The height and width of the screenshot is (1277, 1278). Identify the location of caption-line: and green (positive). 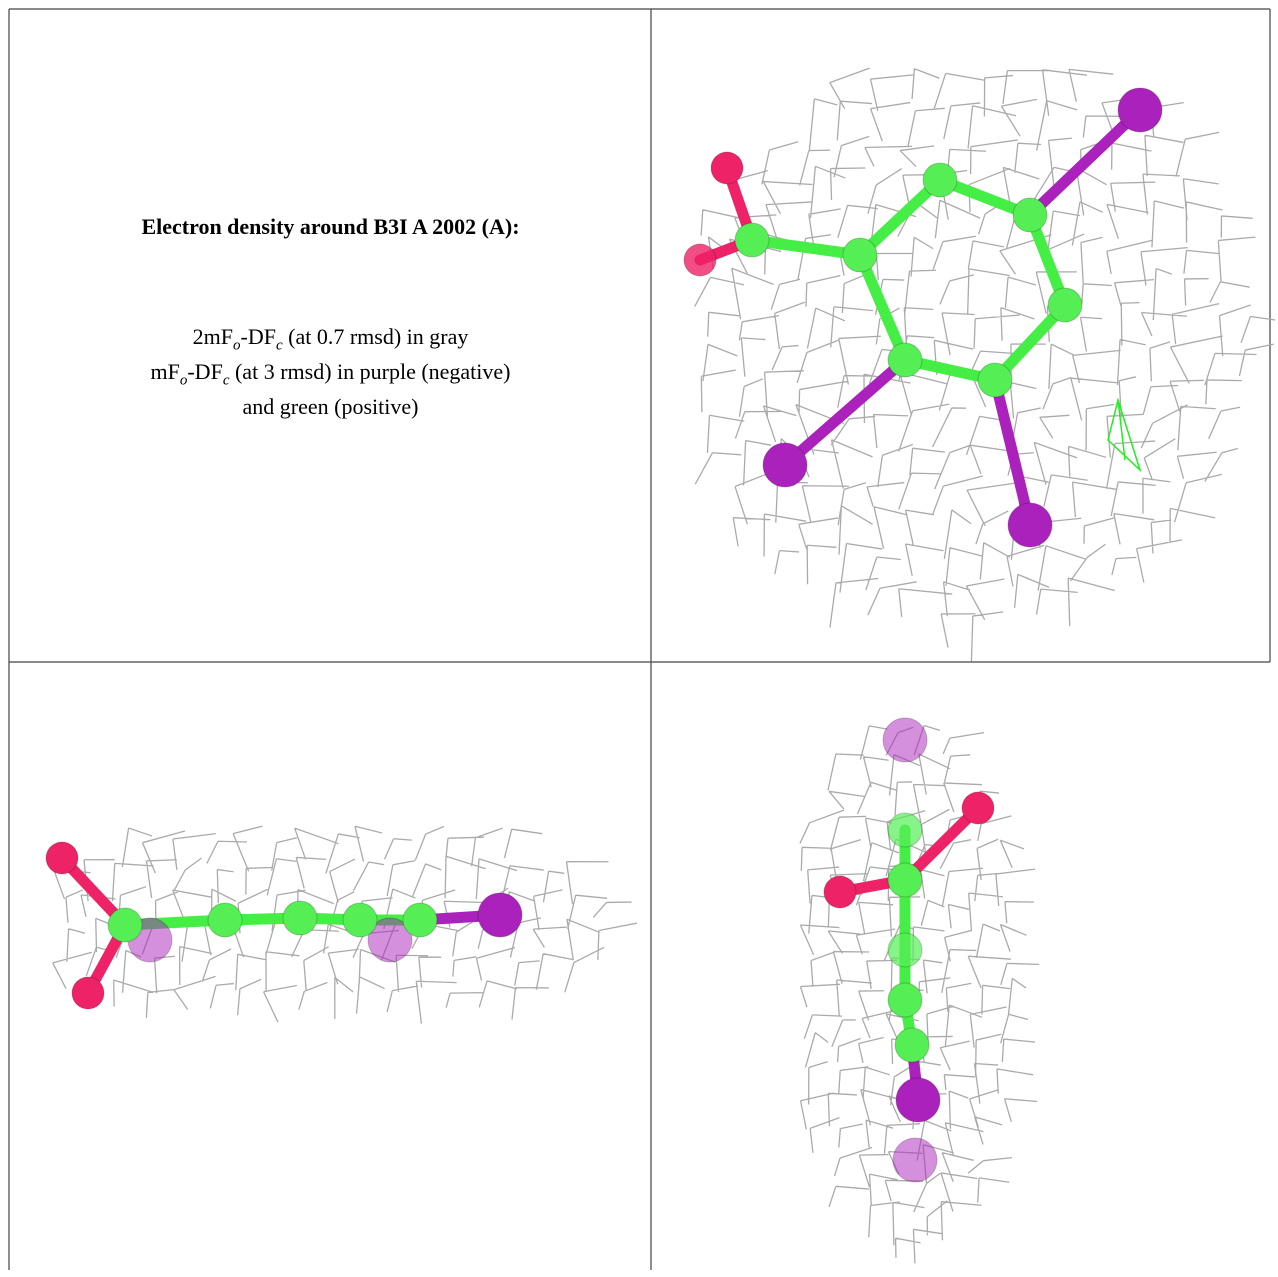
(330, 407).